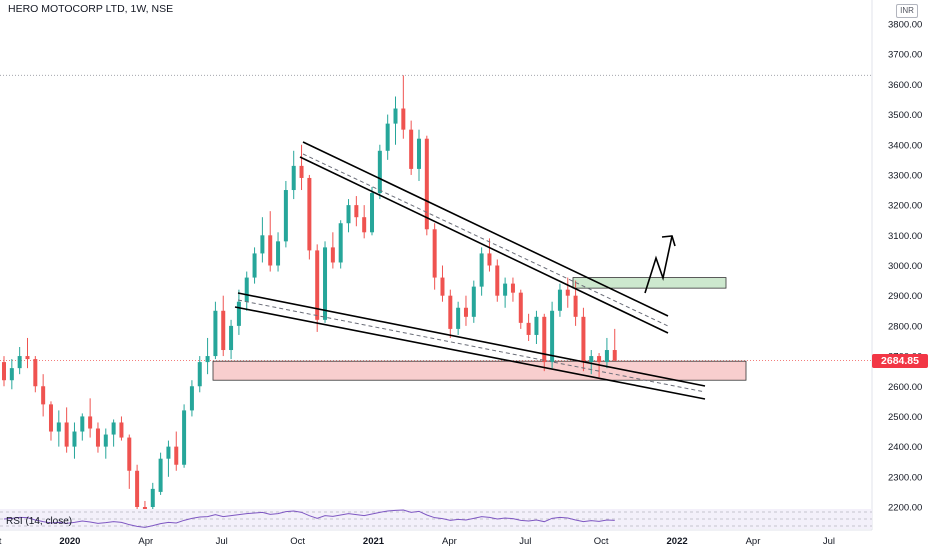 The image size is (932, 555). I want to click on rsi-band, so click(436, 519).